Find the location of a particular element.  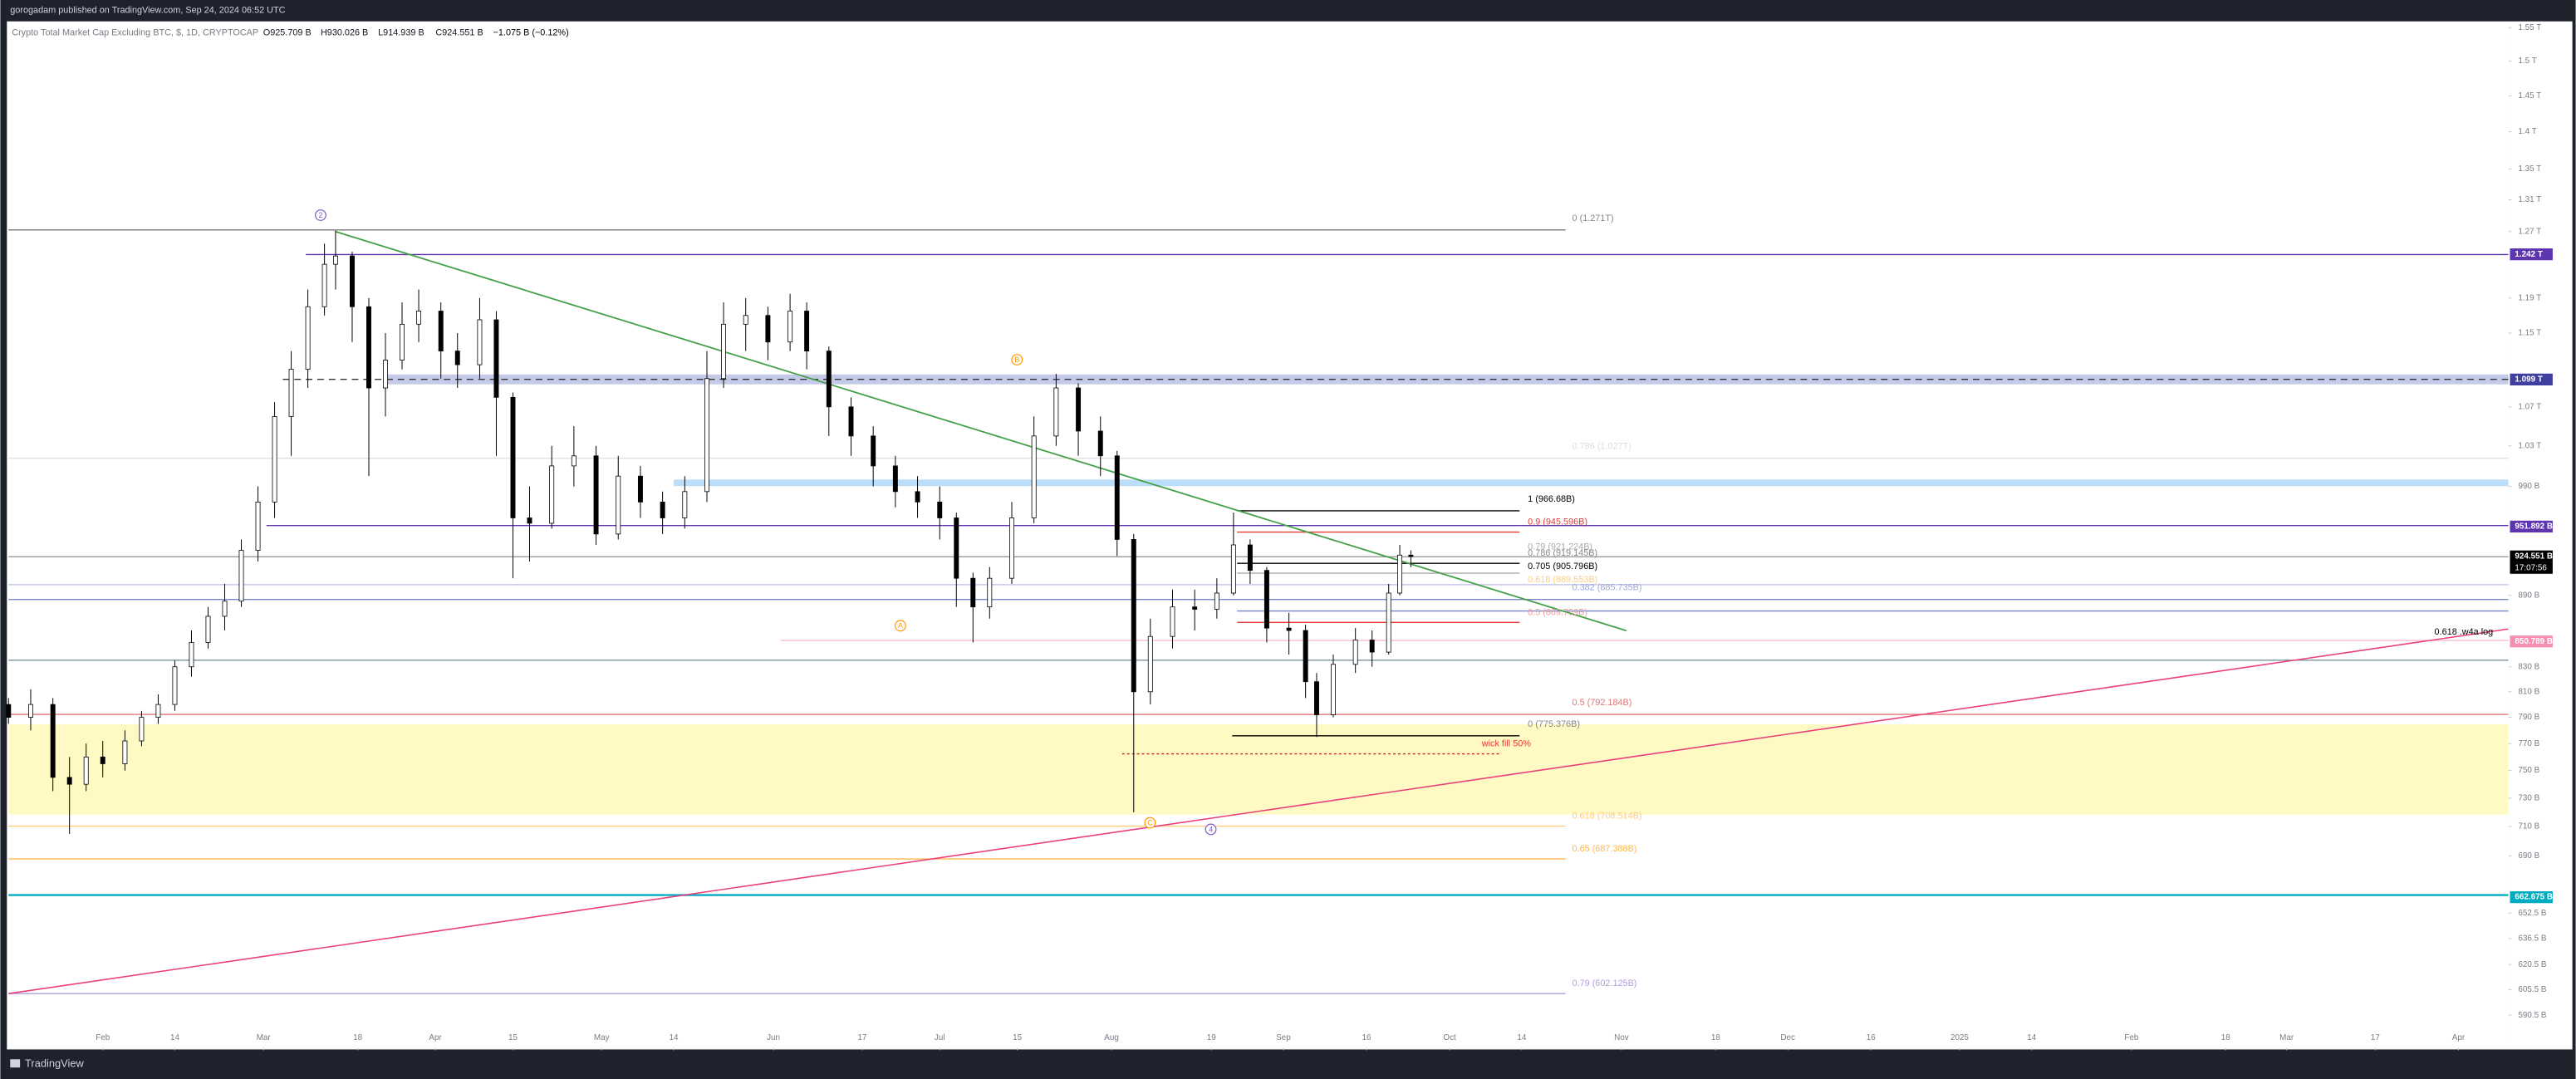

legend-text: C924.551 B is located at coordinates (459, 32).